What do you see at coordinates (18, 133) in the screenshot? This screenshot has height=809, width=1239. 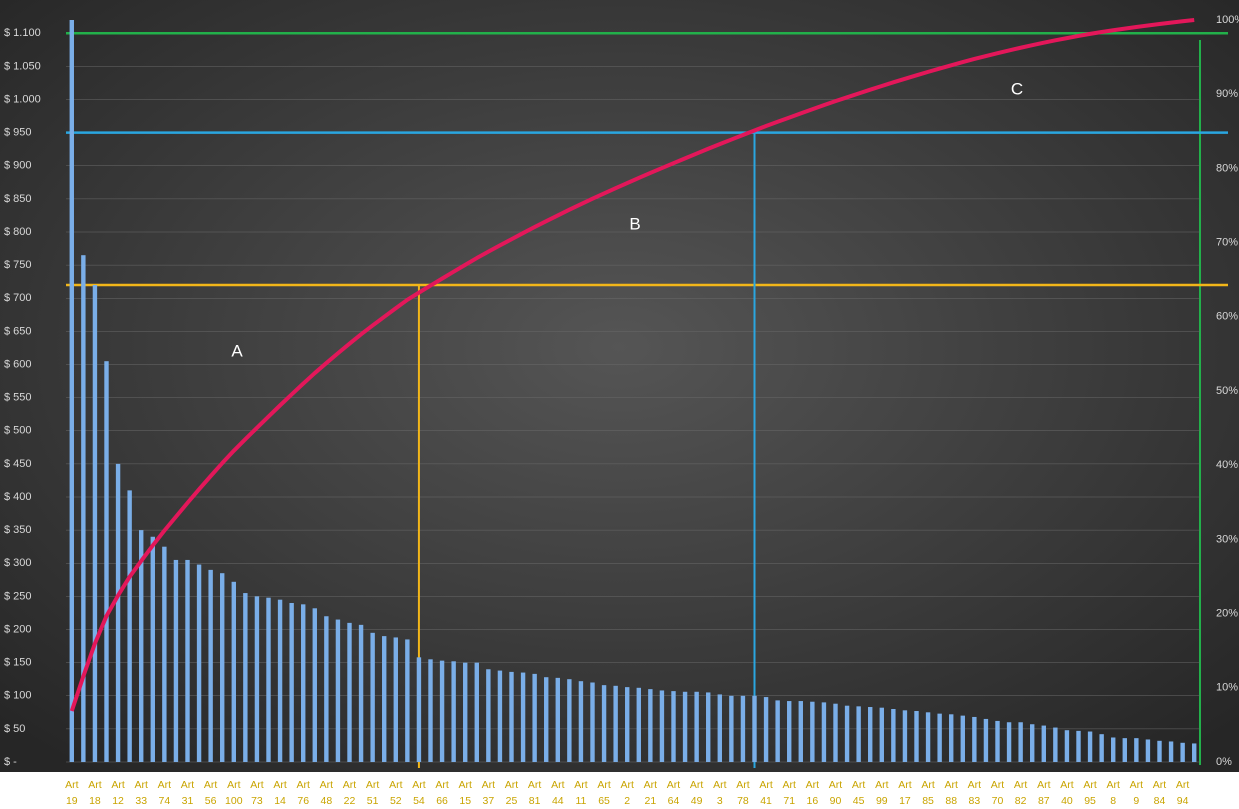 I see `y-tick-label: $ 950` at bounding box center [18, 133].